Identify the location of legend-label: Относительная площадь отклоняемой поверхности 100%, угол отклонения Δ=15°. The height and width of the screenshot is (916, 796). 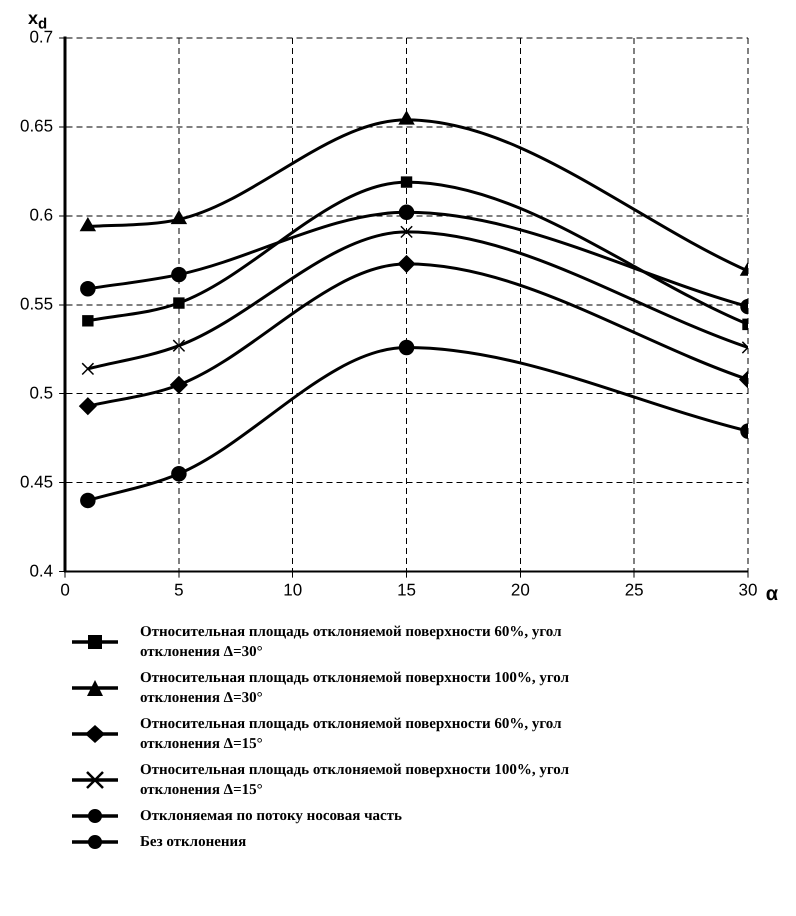
(355, 780).